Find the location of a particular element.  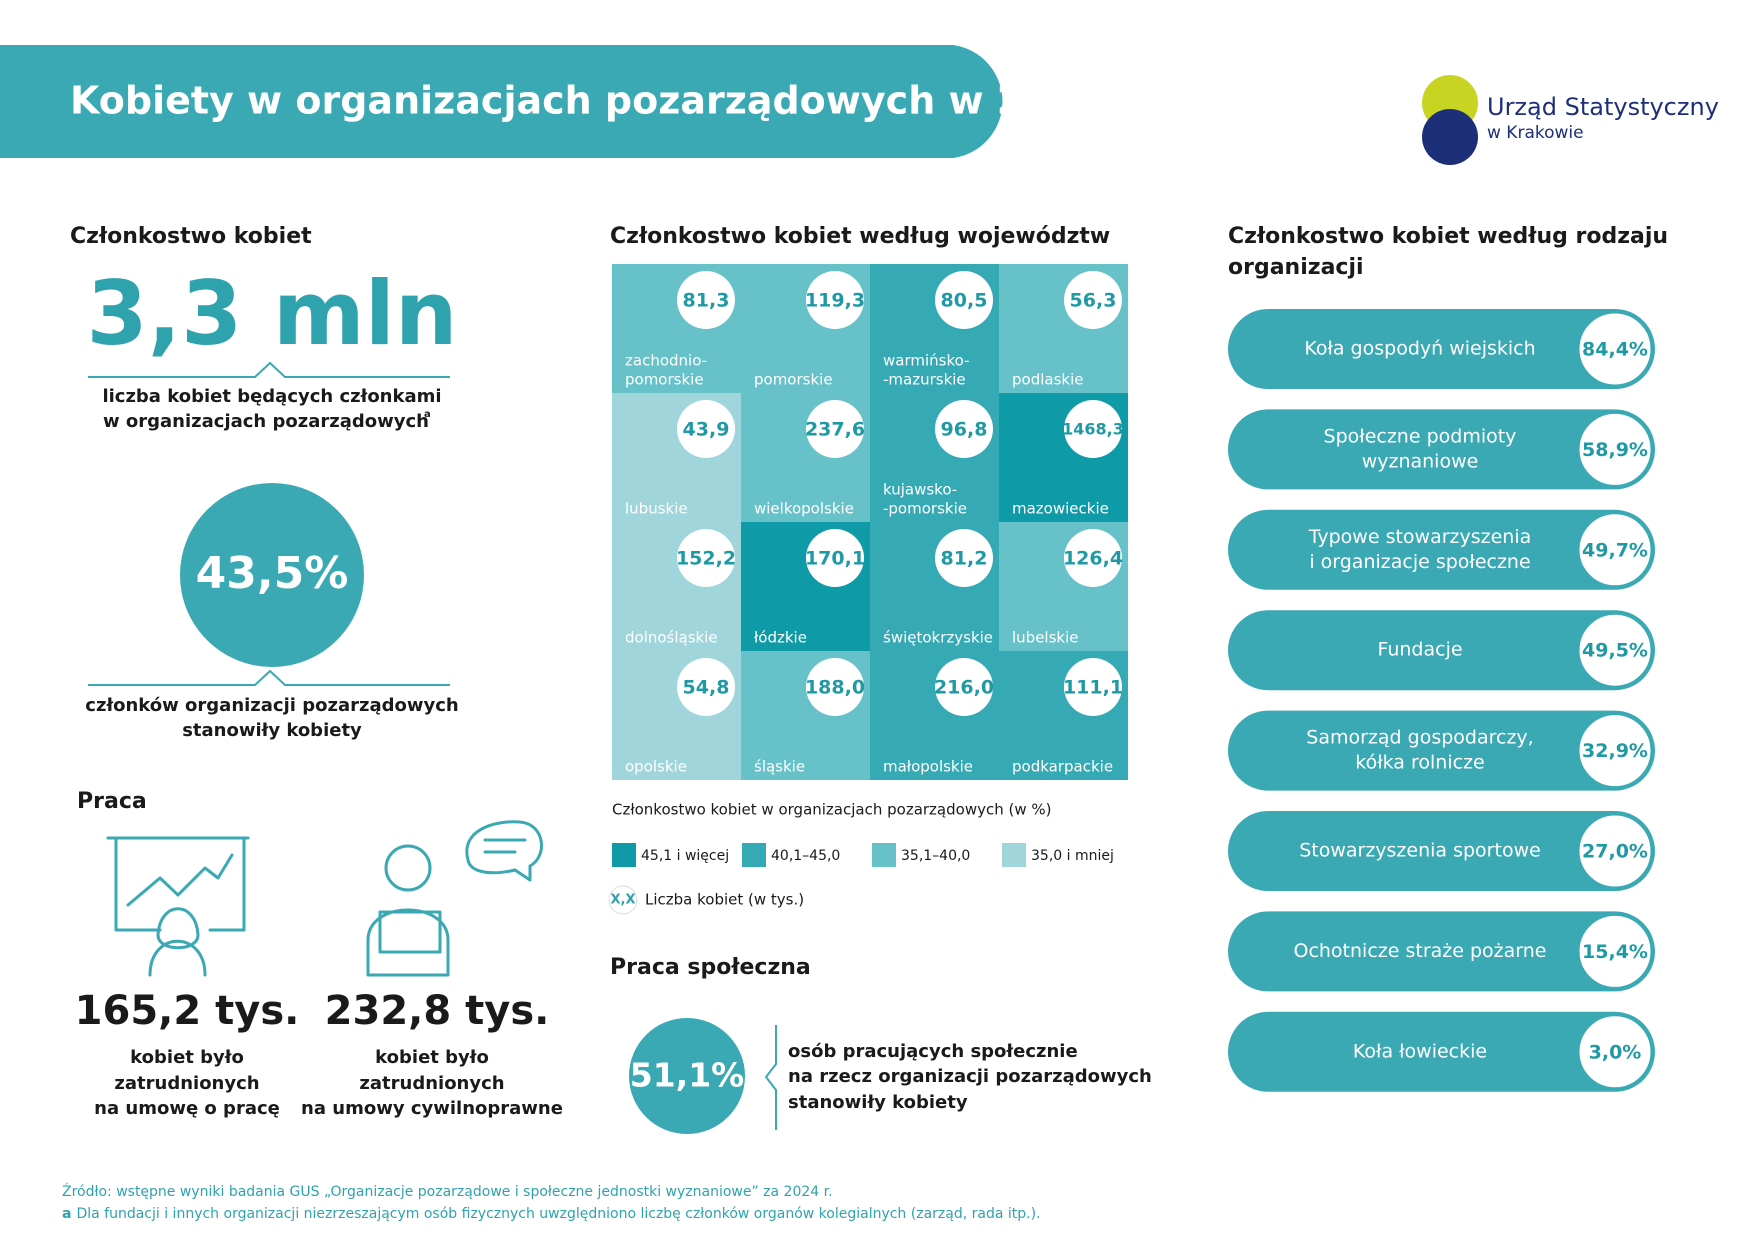

footnote-mark: a is located at coordinates (66, 1214).